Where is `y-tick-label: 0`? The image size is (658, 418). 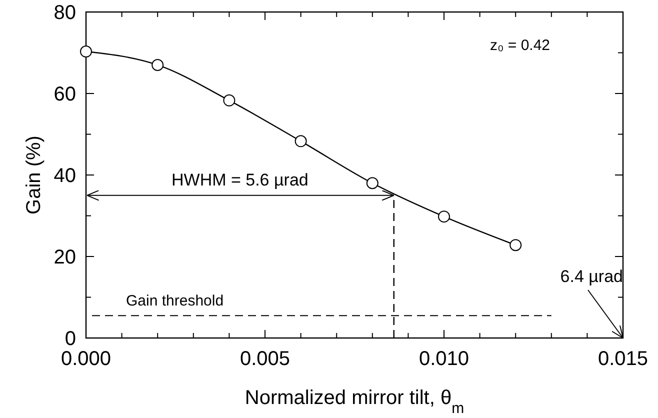
y-tick-label: 0 is located at coordinates (70, 339).